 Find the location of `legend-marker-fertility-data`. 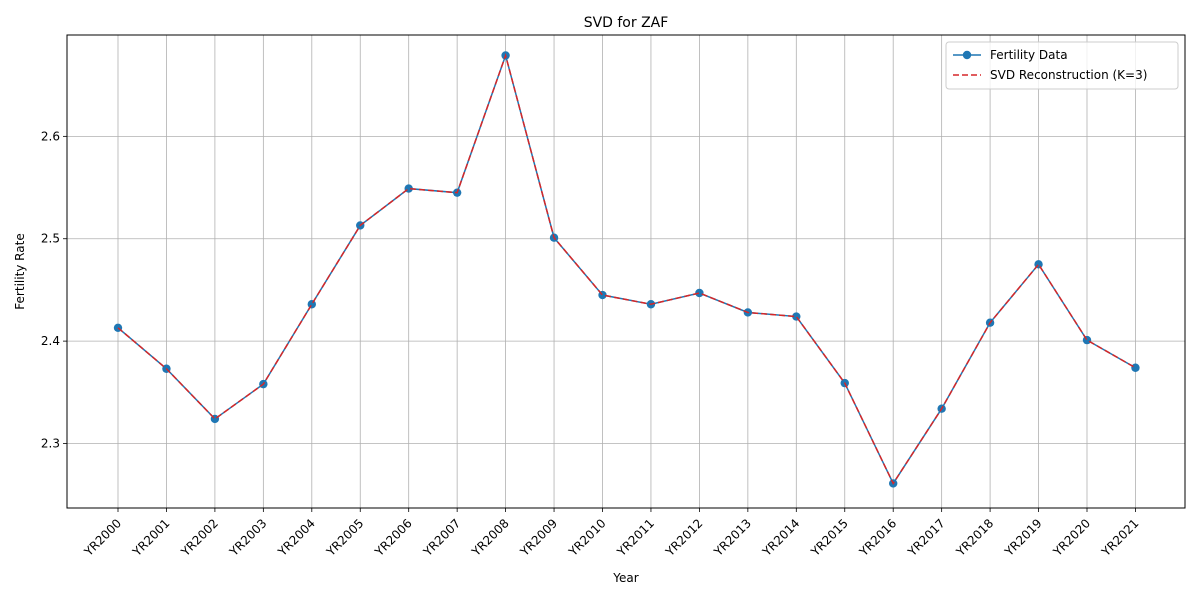

legend-marker-fertility-data is located at coordinates (967, 55).